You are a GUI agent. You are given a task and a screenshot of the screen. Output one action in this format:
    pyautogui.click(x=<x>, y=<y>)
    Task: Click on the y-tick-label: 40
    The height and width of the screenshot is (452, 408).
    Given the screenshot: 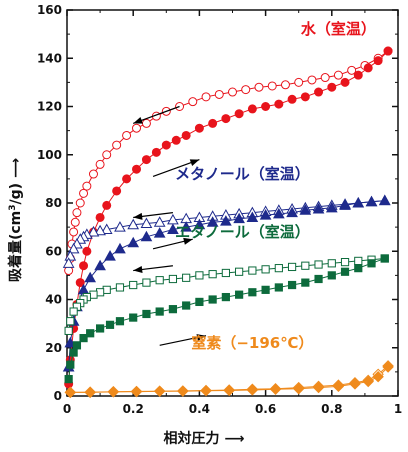 What is the action you would take?
    pyautogui.click(x=53, y=300)
    